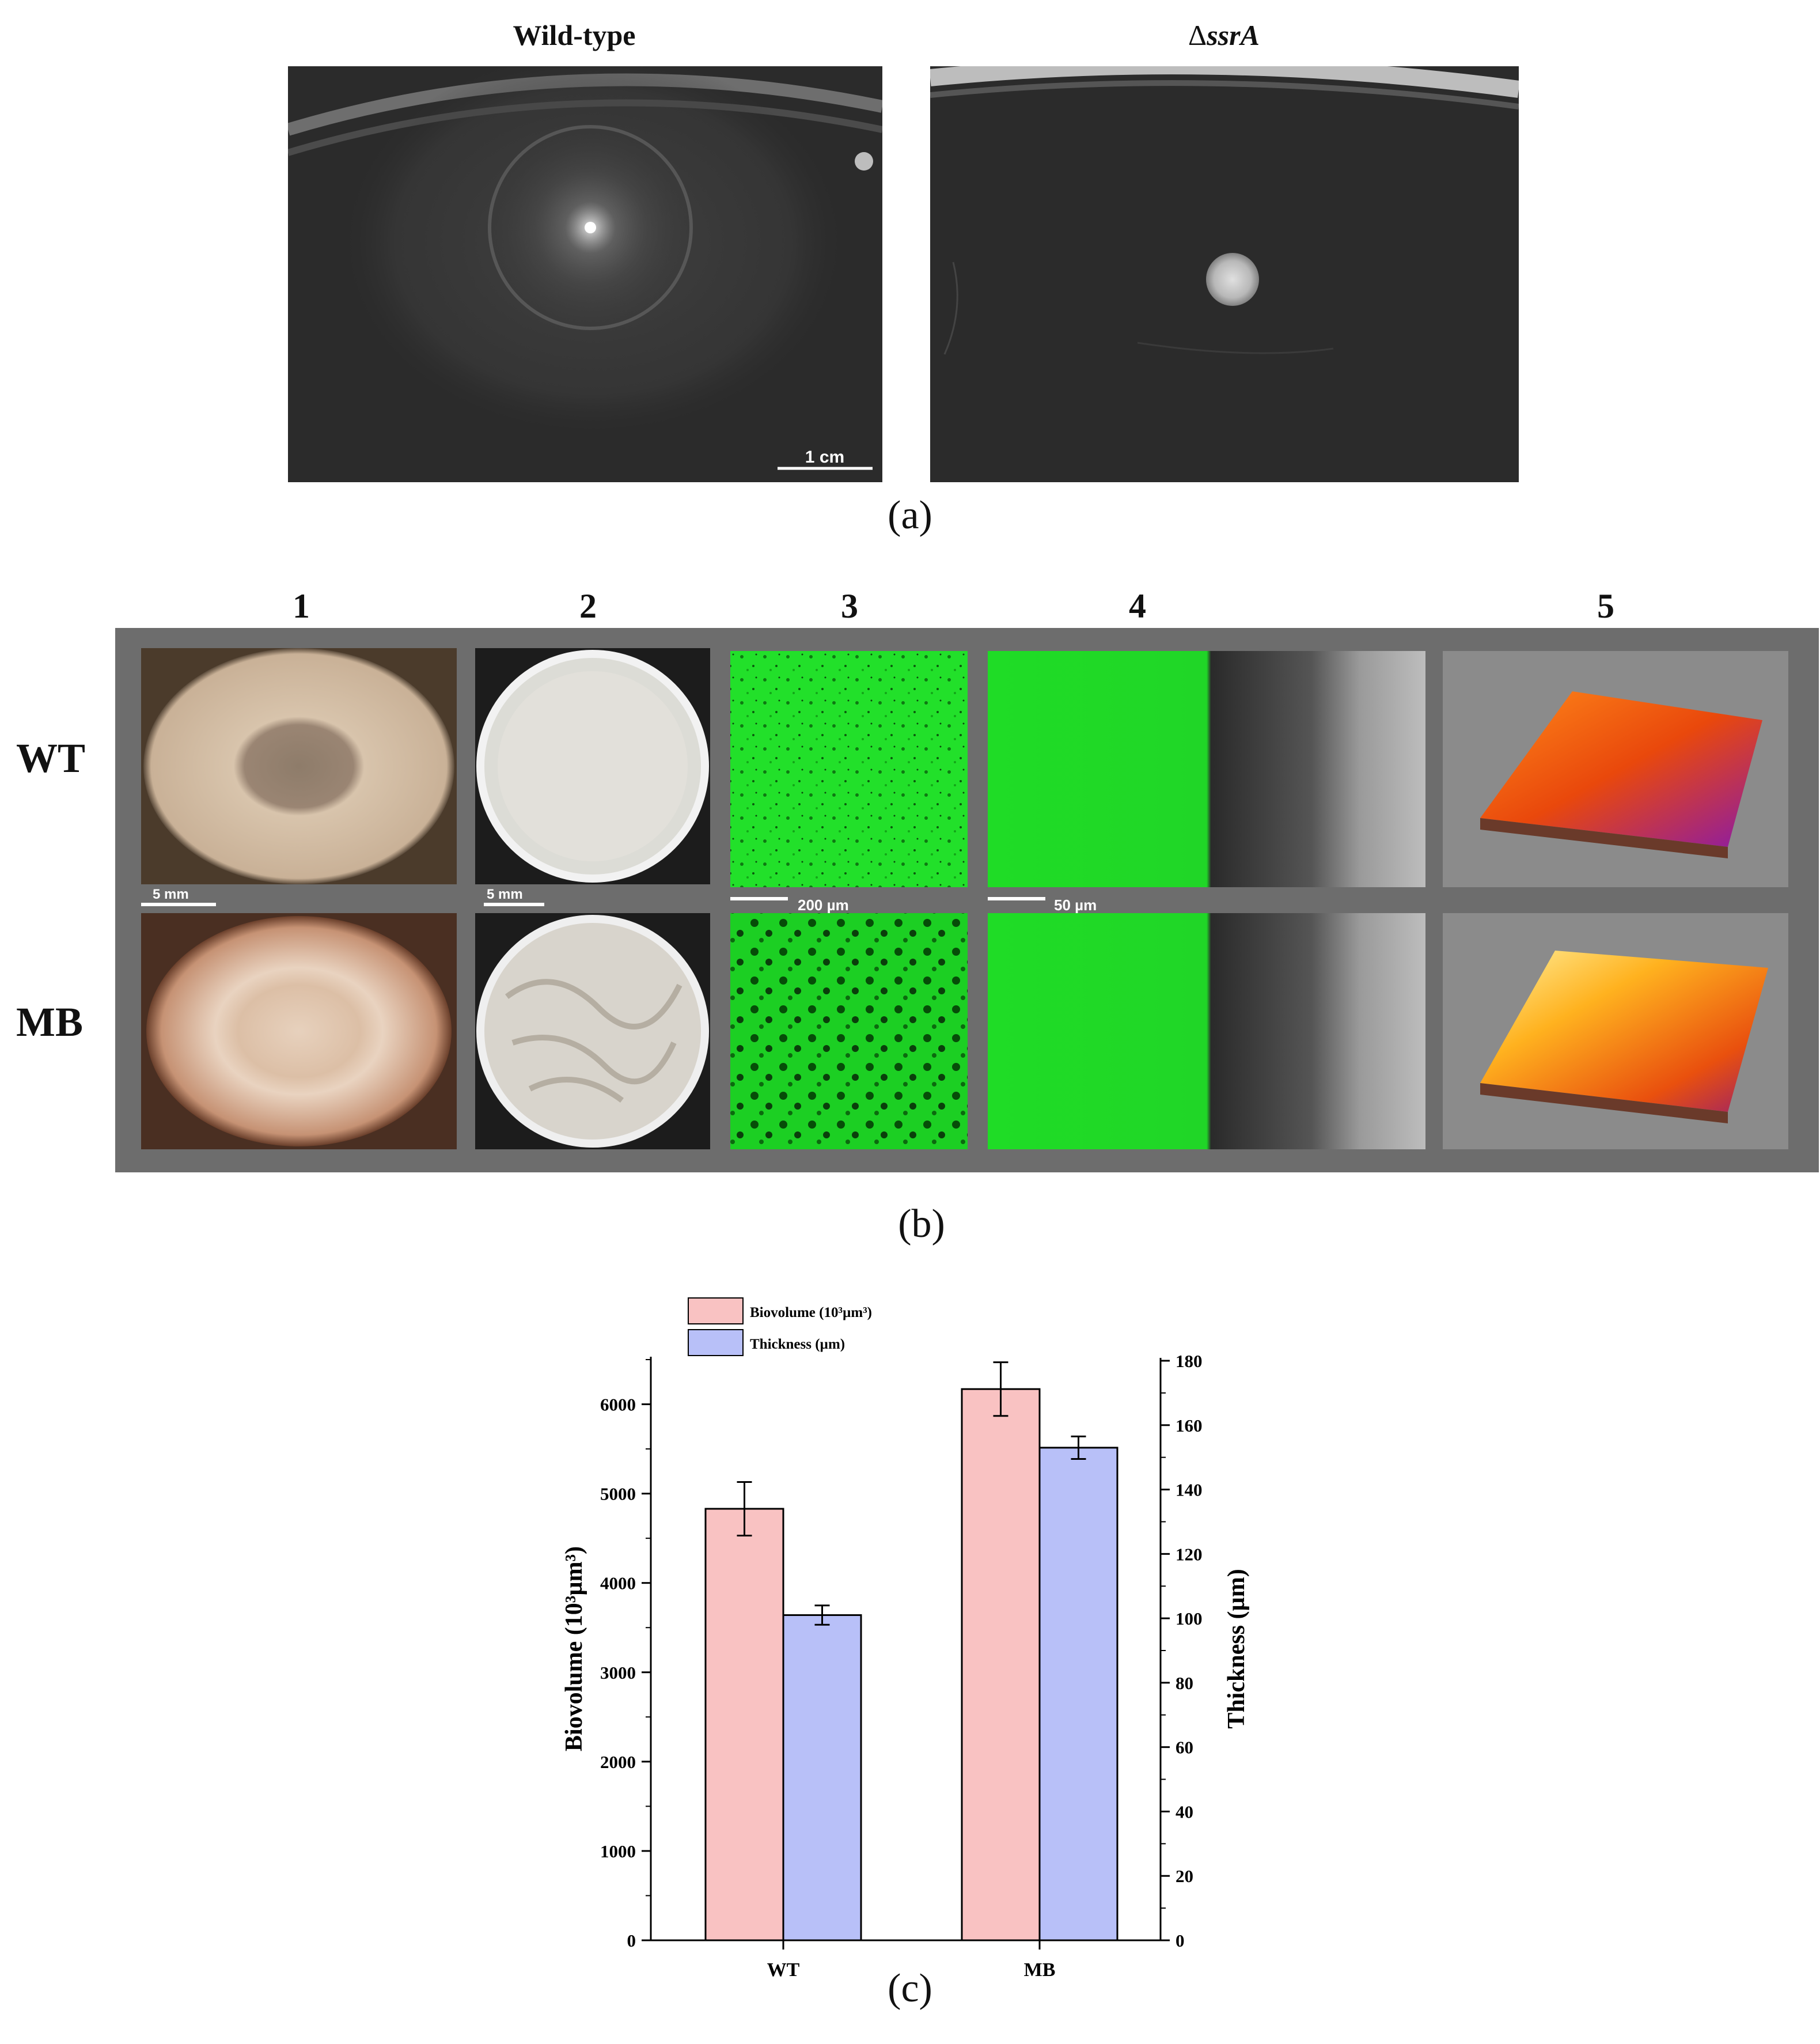 This screenshot has height=2044, width=1820. What do you see at coordinates (910, 515) in the screenshot?
I see `panel-a-label: (a)` at bounding box center [910, 515].